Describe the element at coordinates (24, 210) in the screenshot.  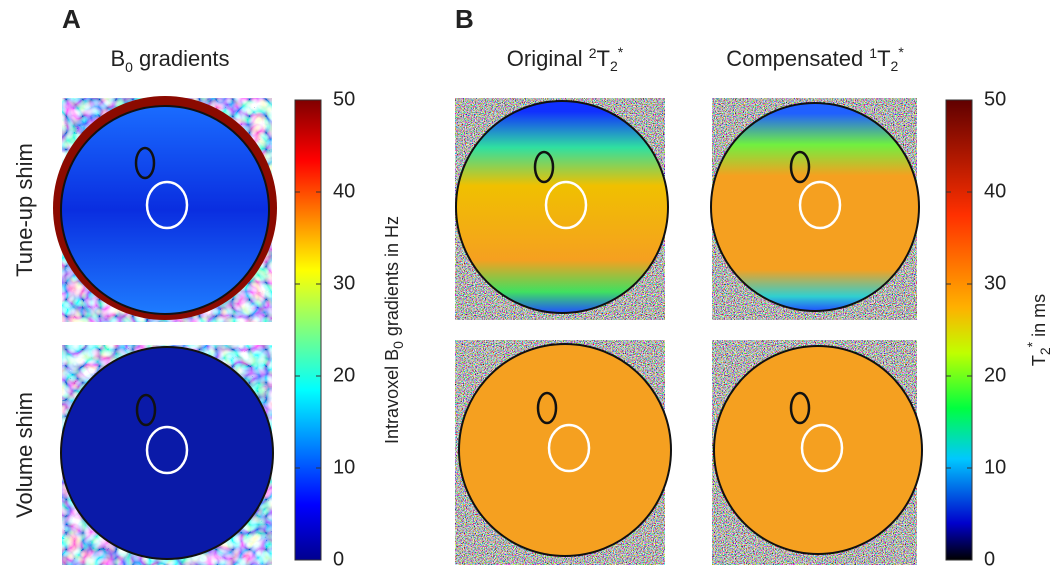
I see `row-label: Tune-up shim` at that location.